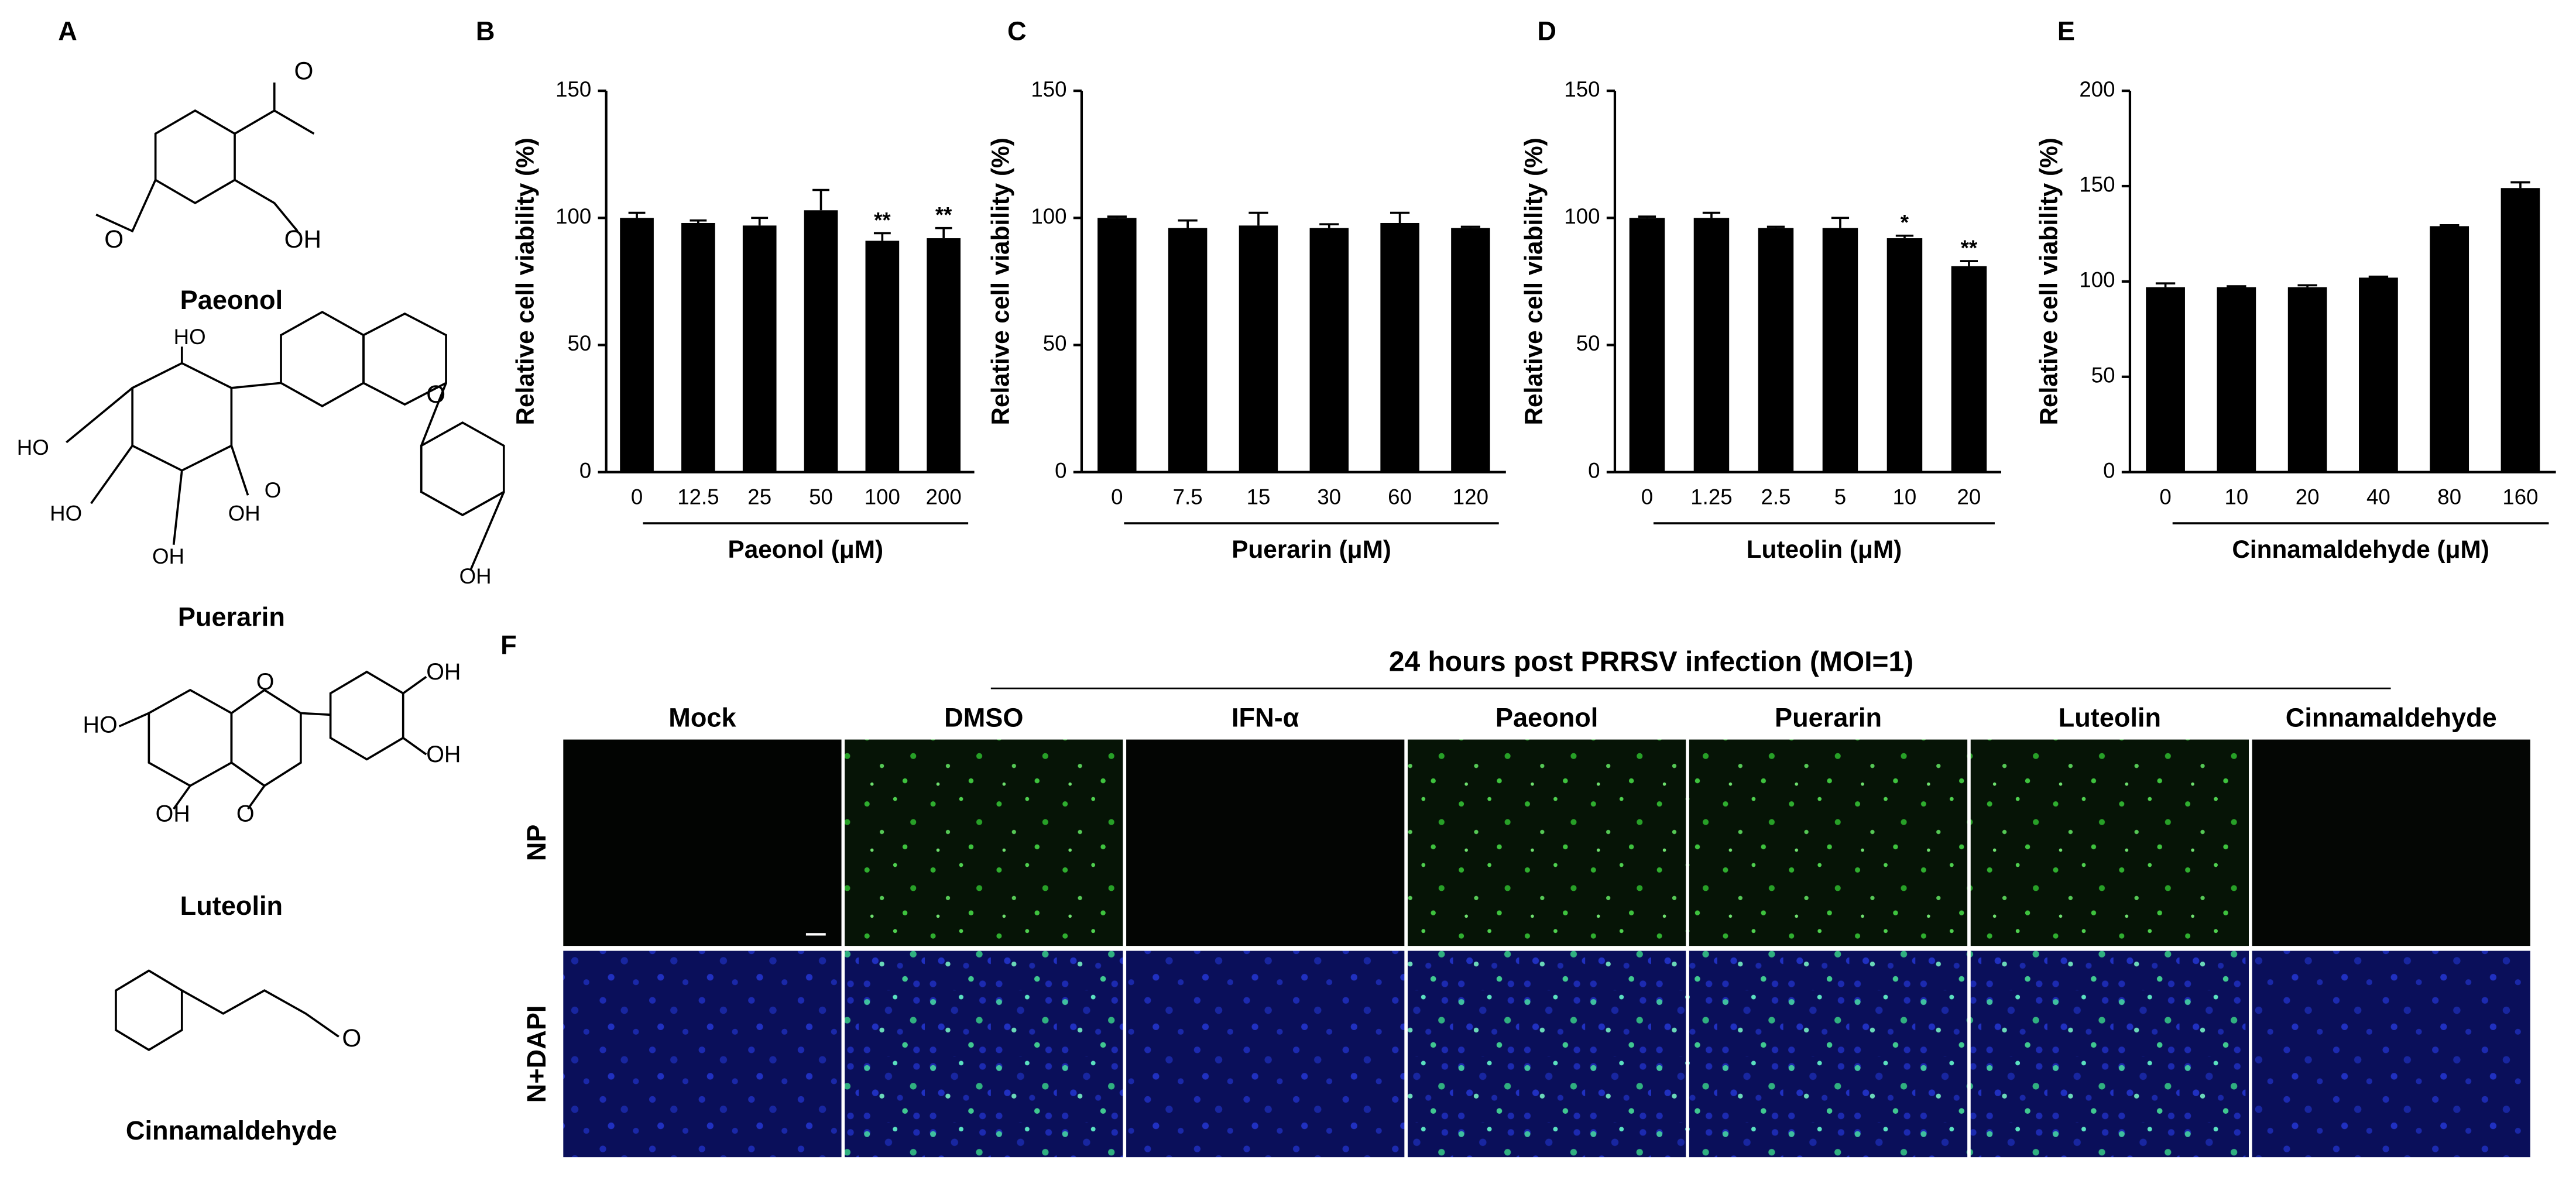  I want to click on x-tick-label: 15, so click(1259, 497).